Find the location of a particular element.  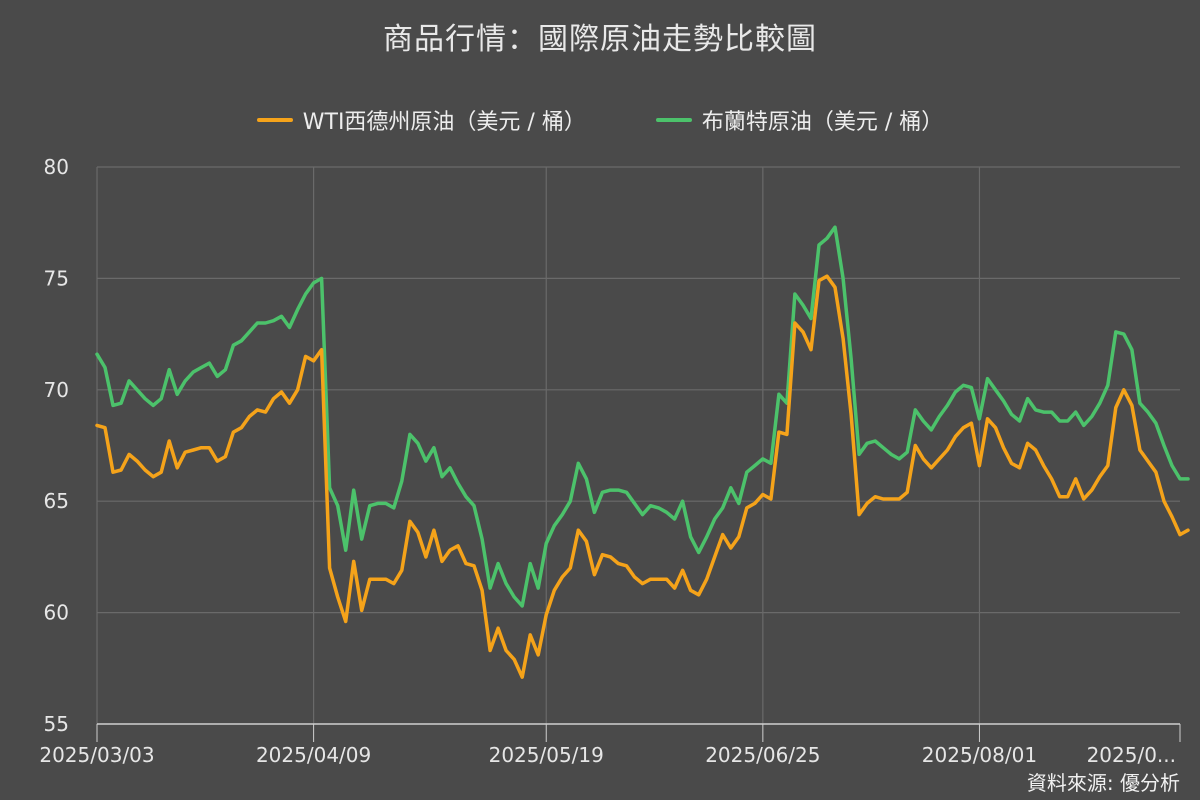

chart-title: 商品行情：國際原油走勢比較圖 is located at coordinates (600, 39).